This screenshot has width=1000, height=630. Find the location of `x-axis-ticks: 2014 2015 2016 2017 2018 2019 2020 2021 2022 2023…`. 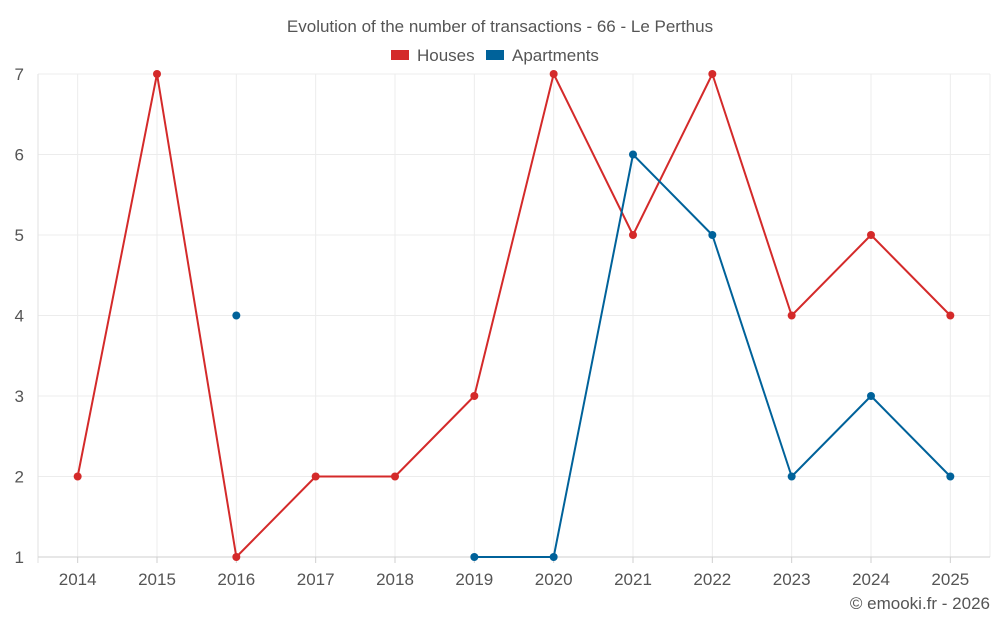

x-axis-ticks: 2014 2015 2016 2017 2018 2019 2020 2021 2022 2023… is located at coordinates (514, 573).